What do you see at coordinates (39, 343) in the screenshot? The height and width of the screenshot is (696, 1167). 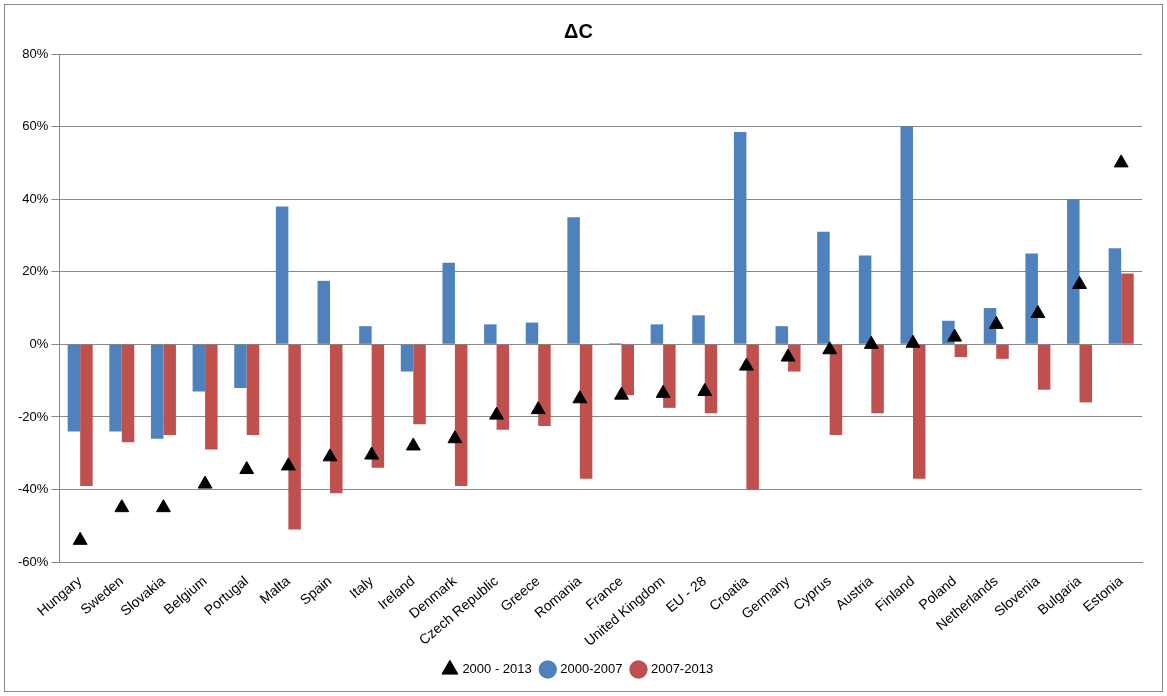 I see `y-tick-label: 0%` at bounding box center [39, 343].